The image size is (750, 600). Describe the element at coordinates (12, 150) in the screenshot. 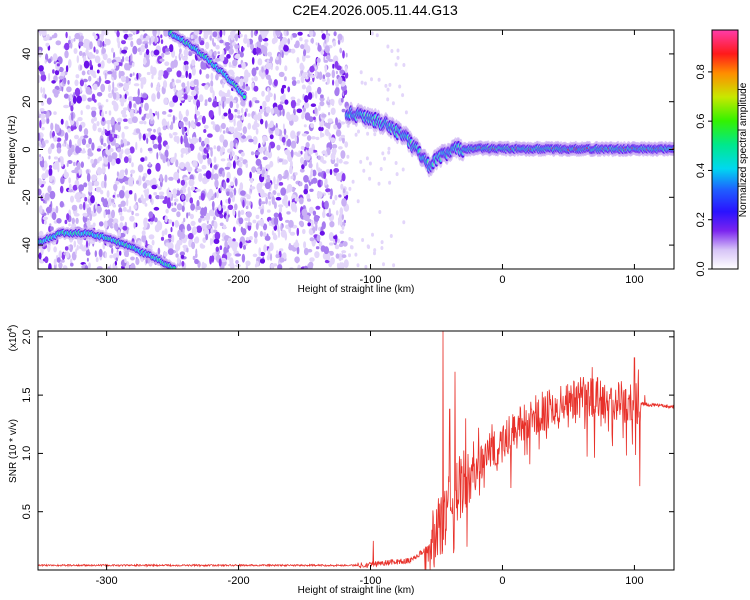

I see `spectrogram-y-axis-label: Frequency (Hz)` at that location.